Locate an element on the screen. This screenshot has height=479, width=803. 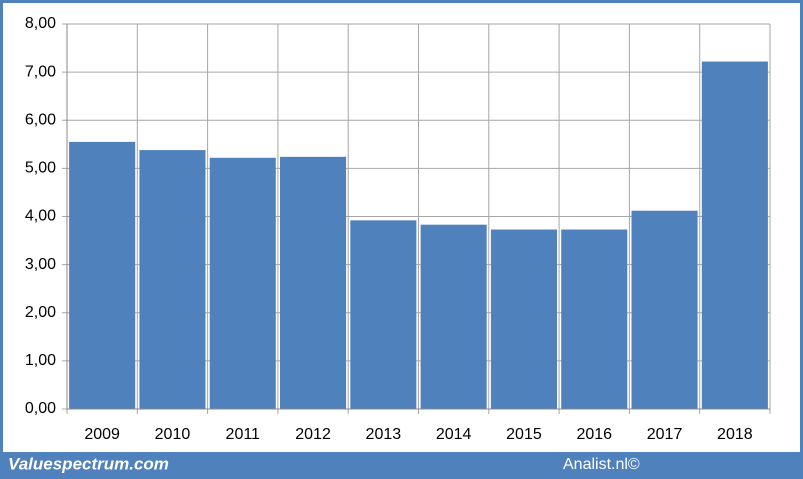
x-tick-label: 2016 is located at coordinates (594, 434).